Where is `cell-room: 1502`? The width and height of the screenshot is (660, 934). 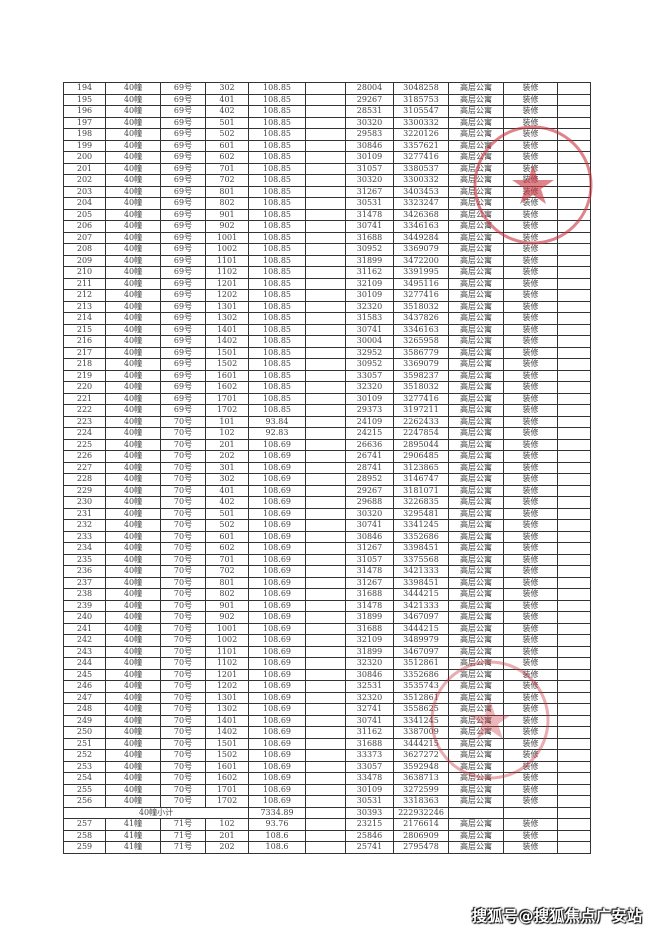
cell-room: 1502 is located at coordinates (227, 364).